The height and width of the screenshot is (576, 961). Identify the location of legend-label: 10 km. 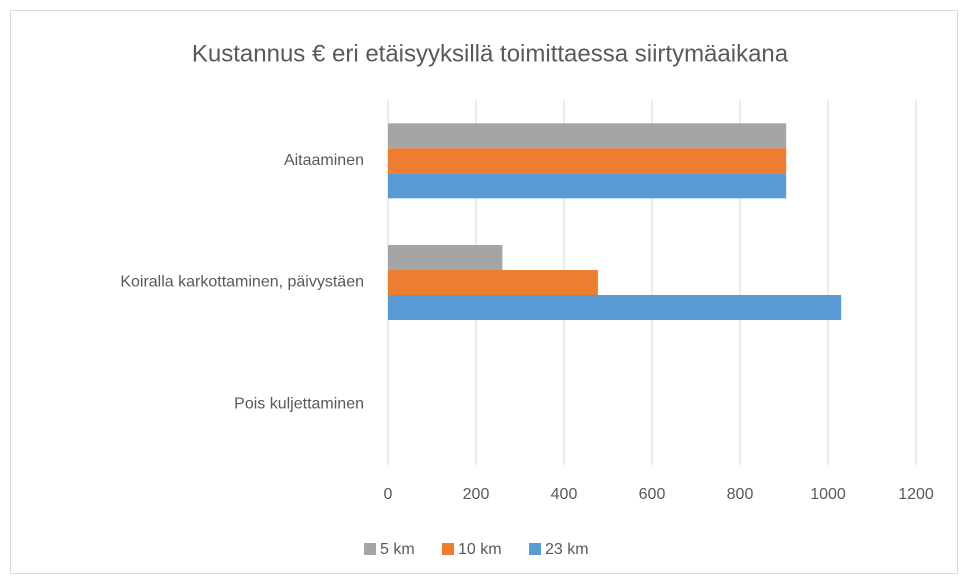
(480, 549).